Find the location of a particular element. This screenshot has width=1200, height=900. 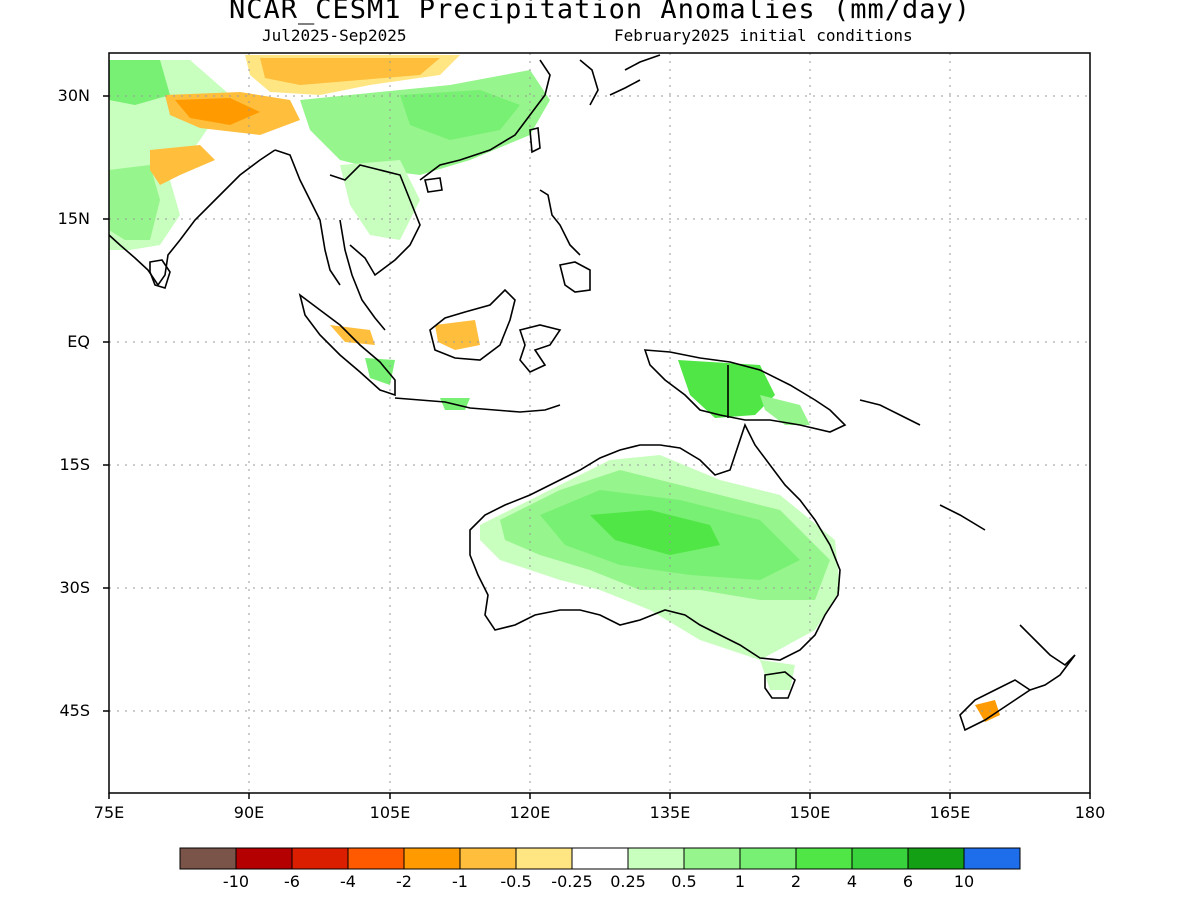

sulawesi-coast is located at coordinates (540, 348).